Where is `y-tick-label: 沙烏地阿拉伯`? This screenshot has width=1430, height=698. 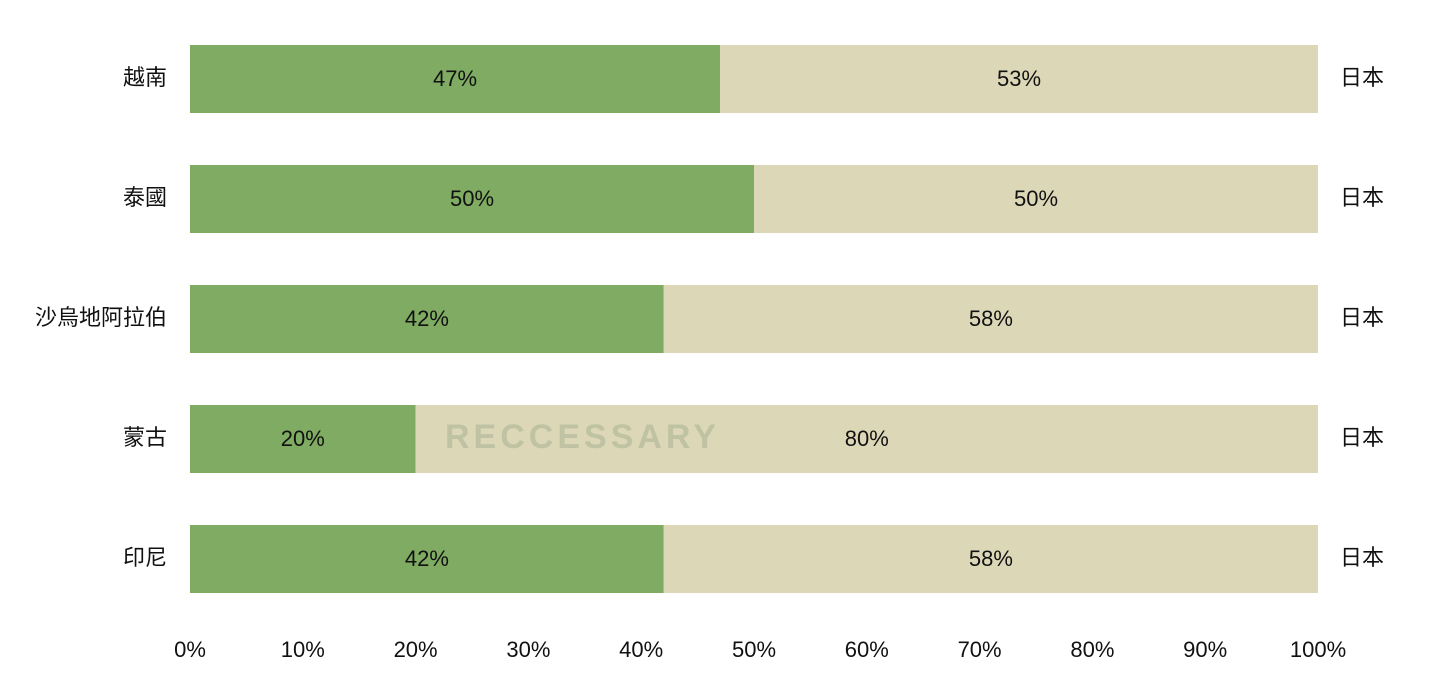 y-tick-label: 沙烏地阿拉伯 is located at coordinates (101, 317).